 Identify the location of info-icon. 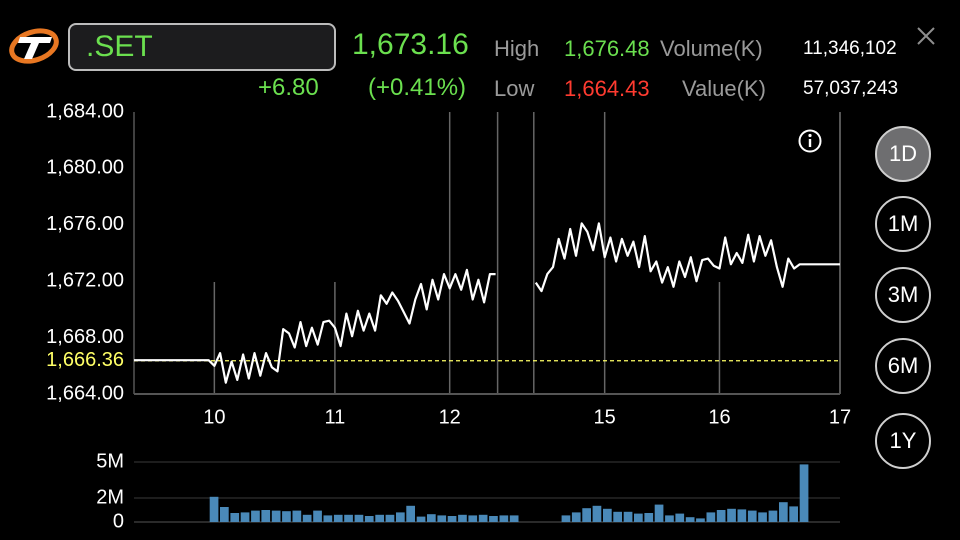
(810, 141).